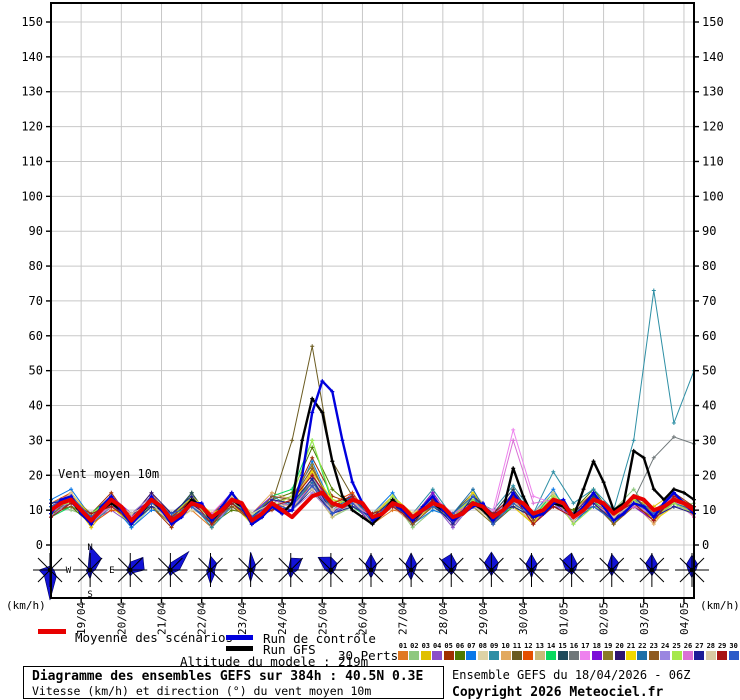  Describe the element at coordinates (720, 605) in the screenshot. I see `y-unit-right: (km/h)` at that location.